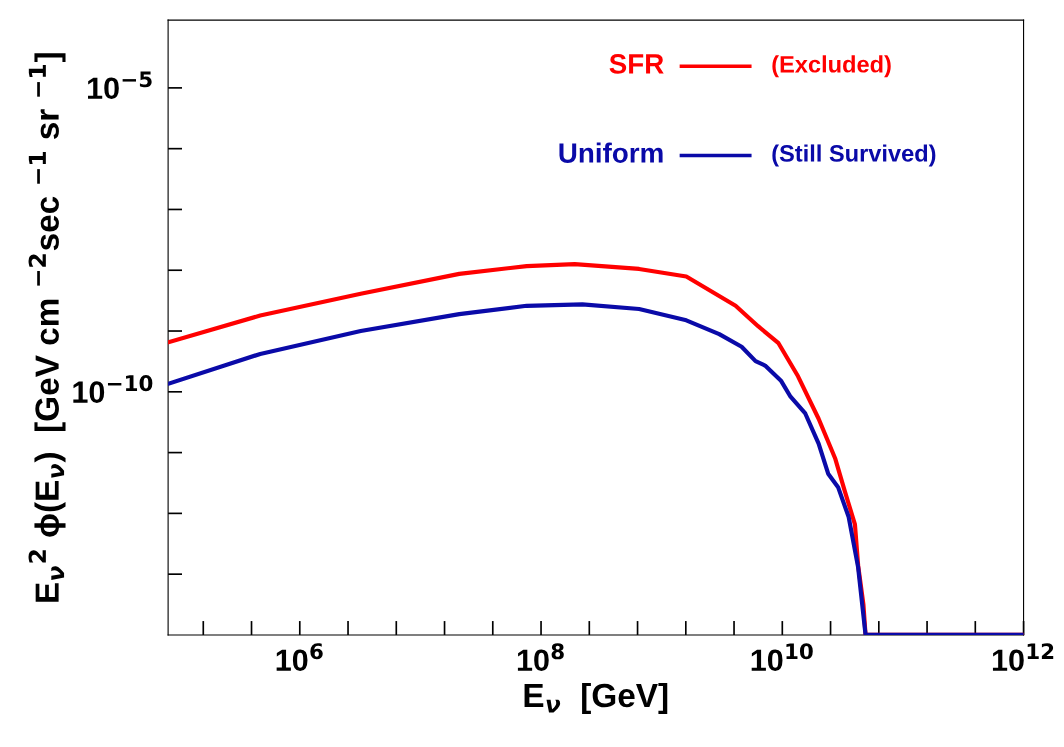 This screenshot has height=747, width=1064. I want to click on x-axis-title: E$_{ν}$ [GeV], so click(596, 698).